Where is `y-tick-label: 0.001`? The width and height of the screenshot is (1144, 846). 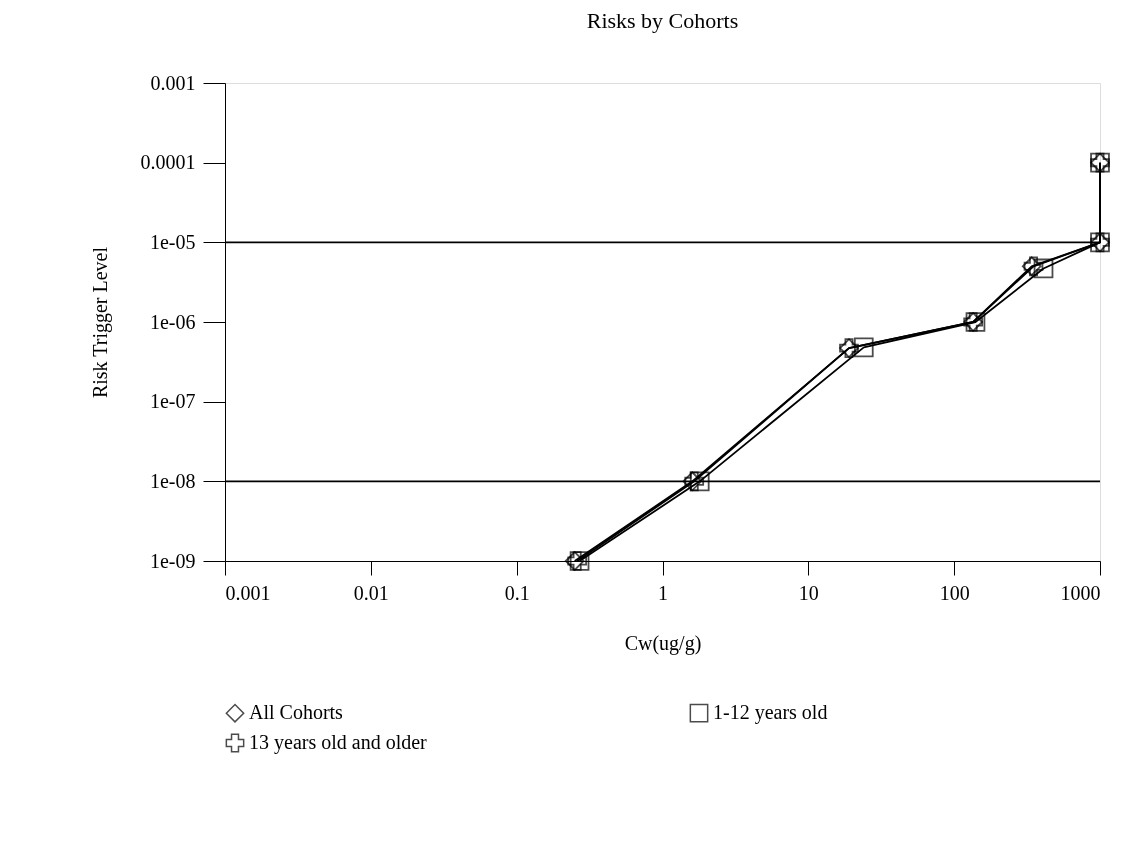
y-tick-label: 0.001 is located at coordinates (173, 82).